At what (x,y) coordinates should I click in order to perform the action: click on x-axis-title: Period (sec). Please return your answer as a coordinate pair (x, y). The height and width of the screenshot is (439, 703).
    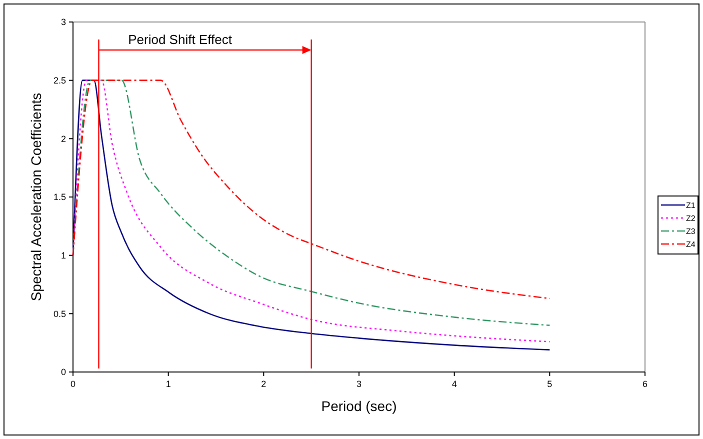
    Looking at the image, I should click on (359, 406).